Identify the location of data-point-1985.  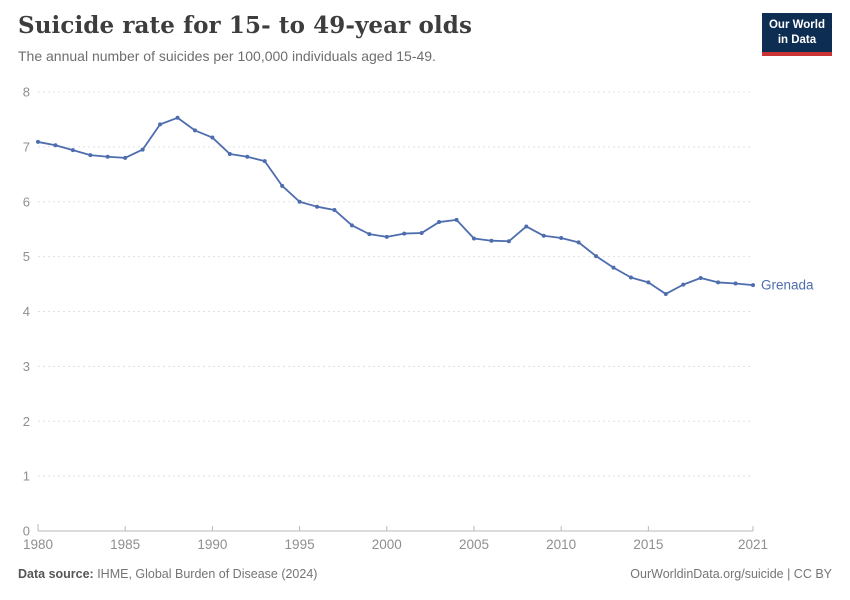
(125, 157).